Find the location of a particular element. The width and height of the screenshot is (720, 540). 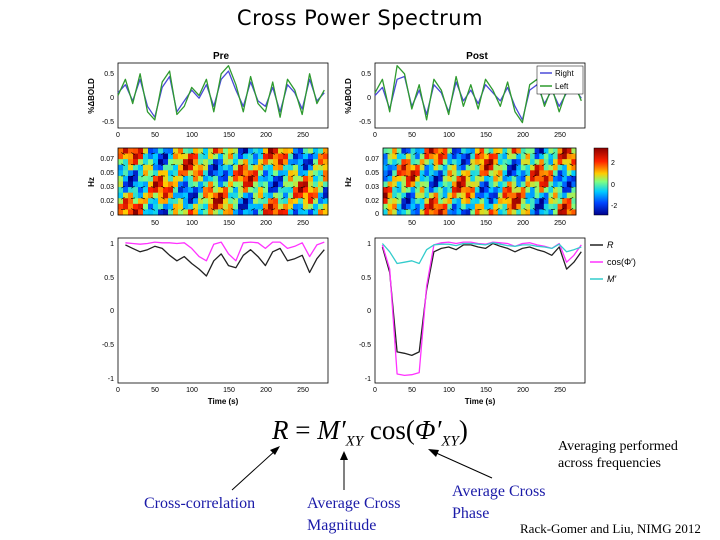

pre-bold-series is located at coordinates (221, 93).